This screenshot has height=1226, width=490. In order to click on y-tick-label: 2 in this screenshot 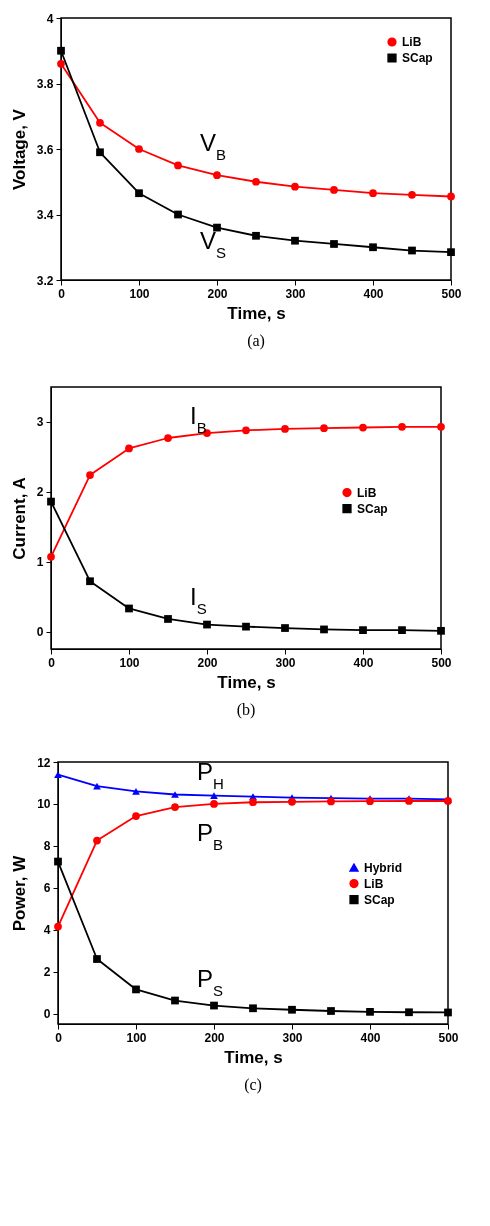, I will do `click(47, 972)`.